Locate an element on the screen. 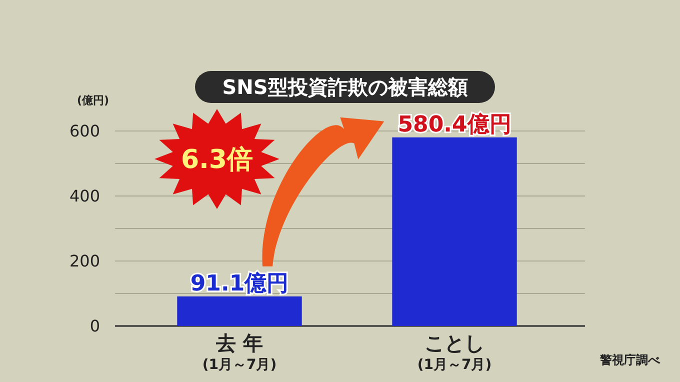 The image size is (680, 382). annotation: 6.3倍 is located at coordinates (217, 160).